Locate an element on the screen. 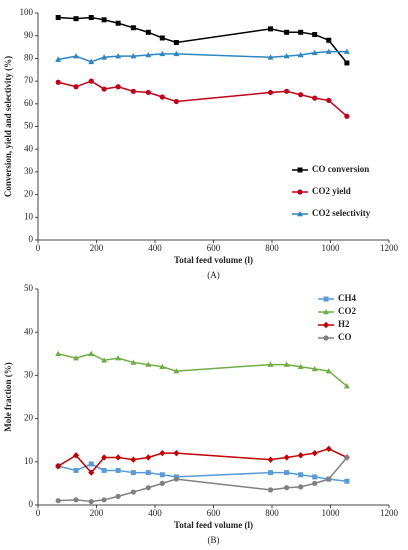 This screenshot has height=550, width=408. legend-label: CO2 is located at coordinates (347, 311).